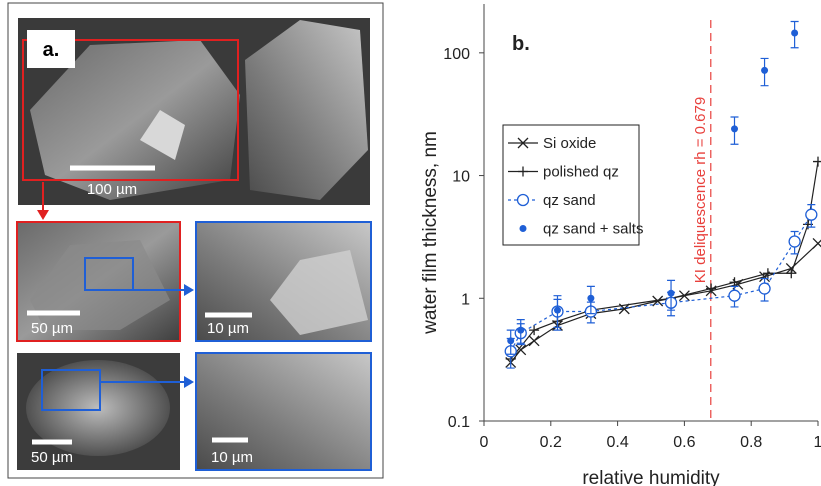 This screenshot has height=486, width=821. What do you see at coordinates (751, 442) in the screenshot?
I see `x-tick-label: 0.8` at bounding box center [751, 442].